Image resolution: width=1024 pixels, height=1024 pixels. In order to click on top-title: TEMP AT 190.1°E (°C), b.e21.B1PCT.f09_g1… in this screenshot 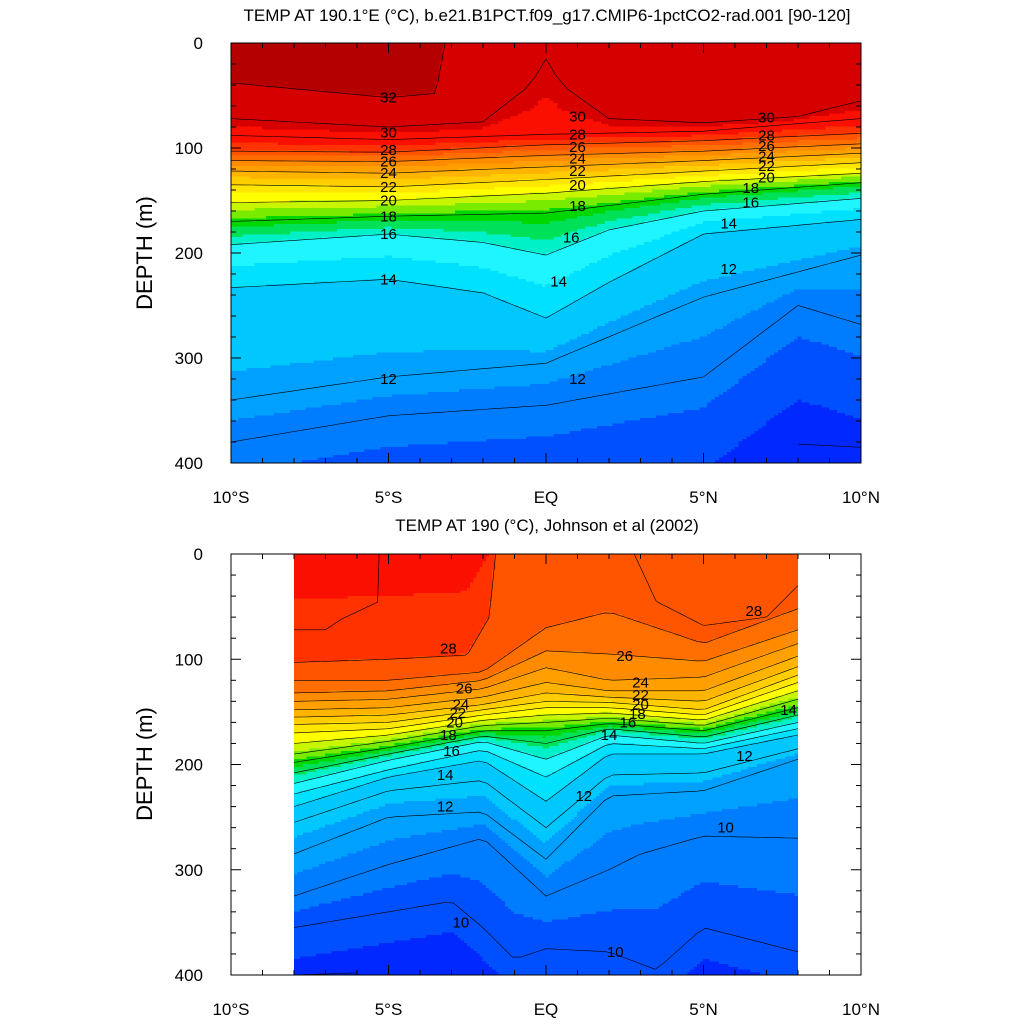, I will do `click(546, 15)`.